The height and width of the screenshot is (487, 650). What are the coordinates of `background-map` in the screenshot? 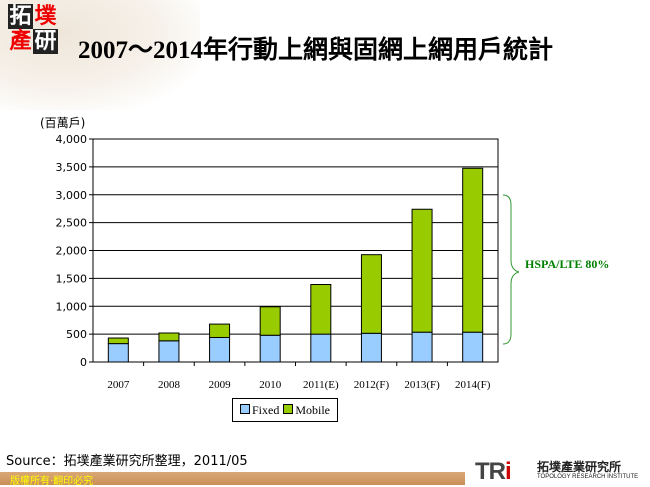 It's located at (100, 55).